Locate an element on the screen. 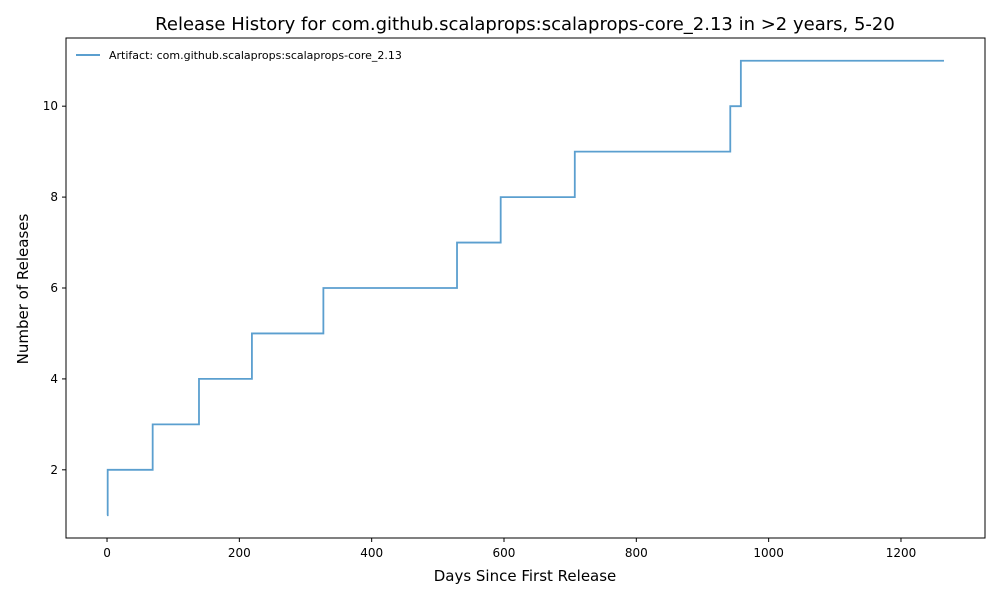 Image resolution: width=1000 pixels, height=600 pixels. y-tick-label: 8 is located at coordinates (54, 197).